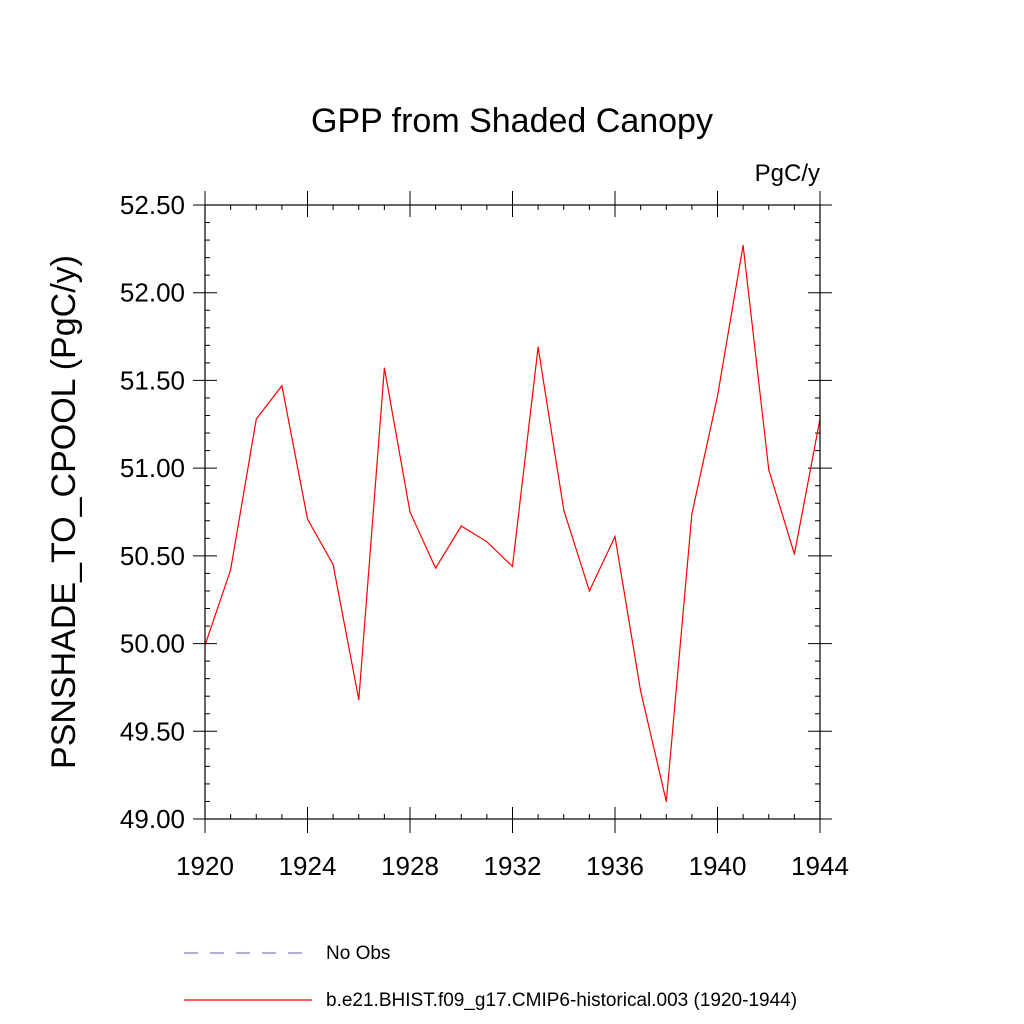  Describe the element at coordinates (152, 512) in the screenshot. I see `y-tick-labels: 49.00 49.50 50.00 50.50 51.00 51.50 52.00 52.50` at that location.